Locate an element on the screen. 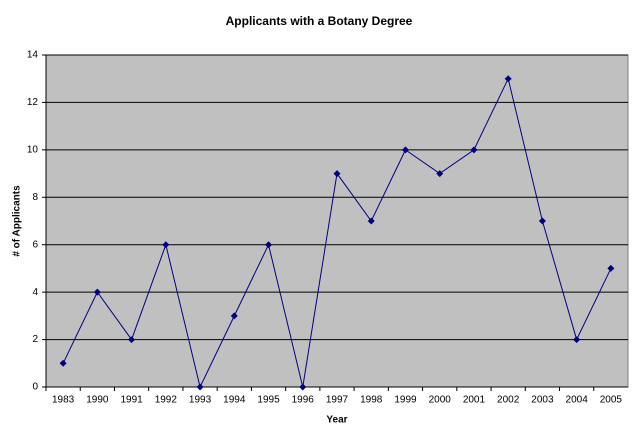 This screenshot has width=638, height=436. x-tick-label: 1993 is located at coordinates (200, 400).